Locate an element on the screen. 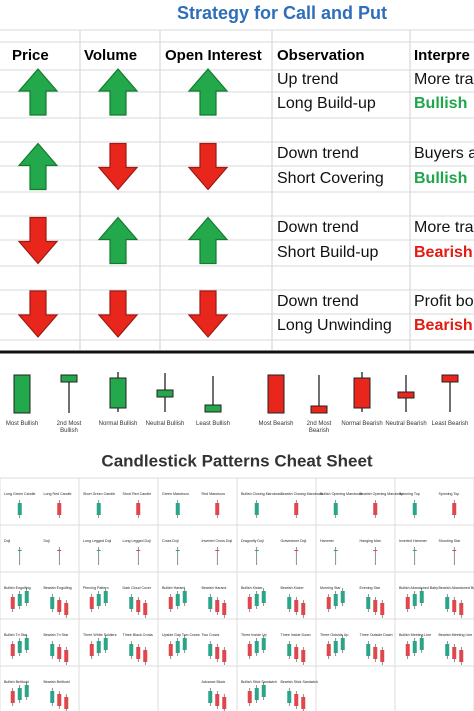 This screenshot has height=711, width=474. observation: Short Build-up is located at coordinates (327, 252).